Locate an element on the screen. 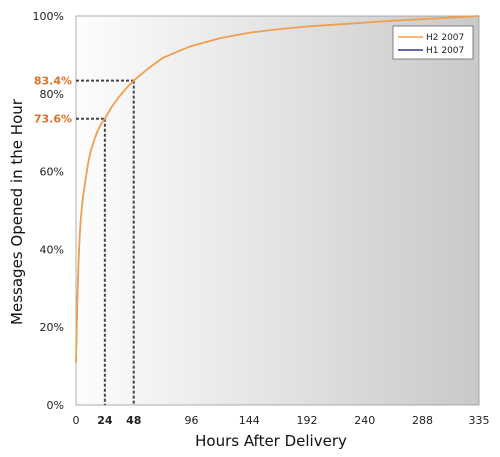  y-tick-label: 80% is located at coordinates (52, 94).